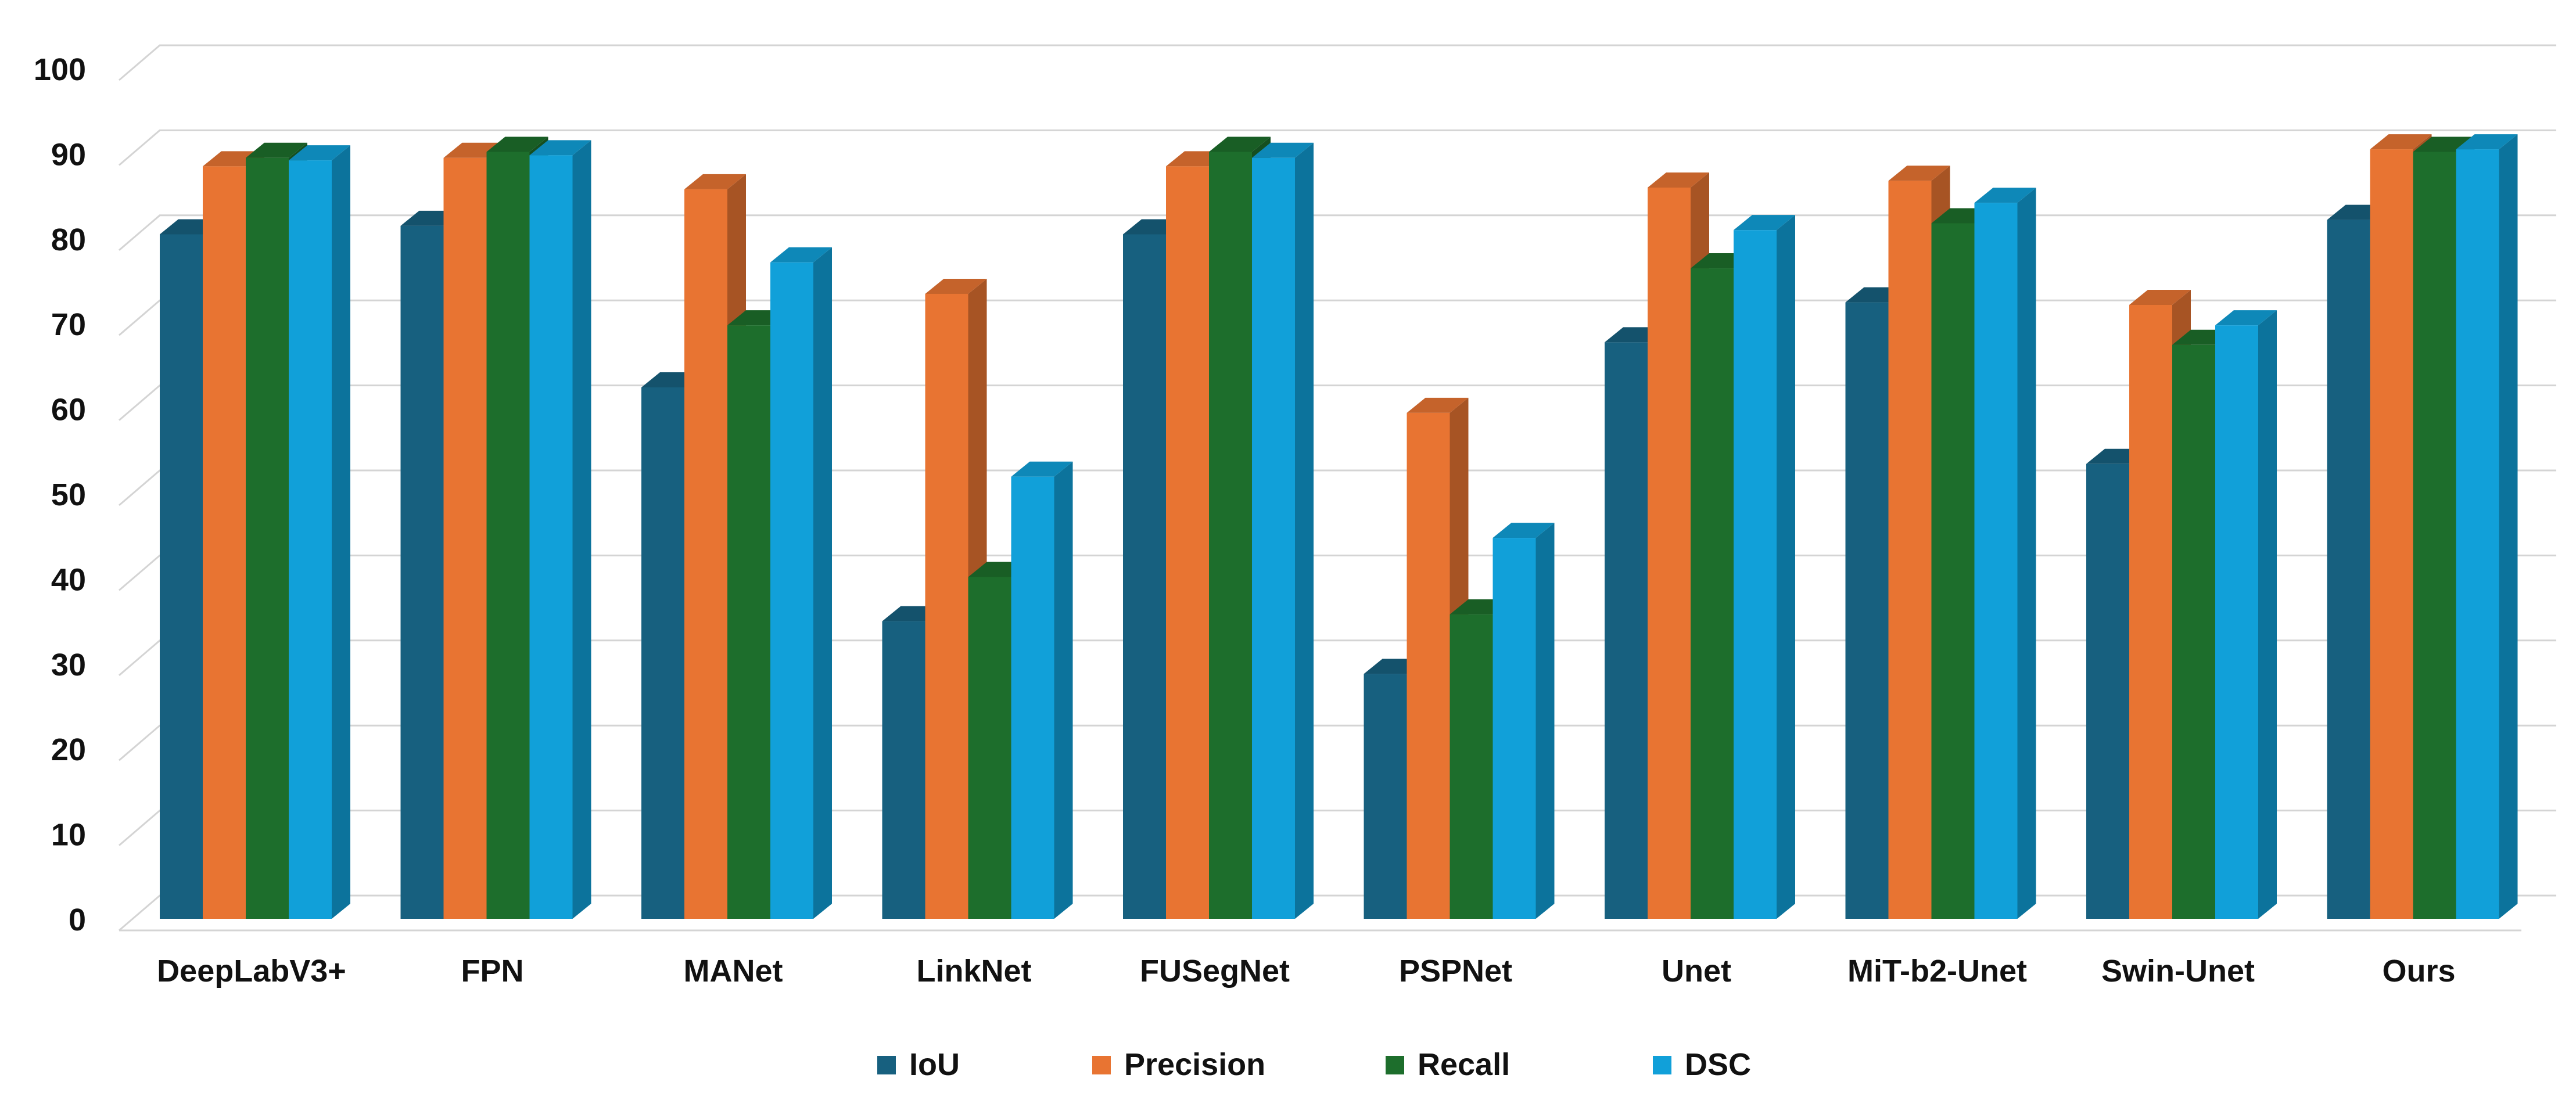 The image size is (2576, 1100). Describe the element at coordinates (973, 971) in the screenshot. I see `x-tick-label: LinkNet` at that location.